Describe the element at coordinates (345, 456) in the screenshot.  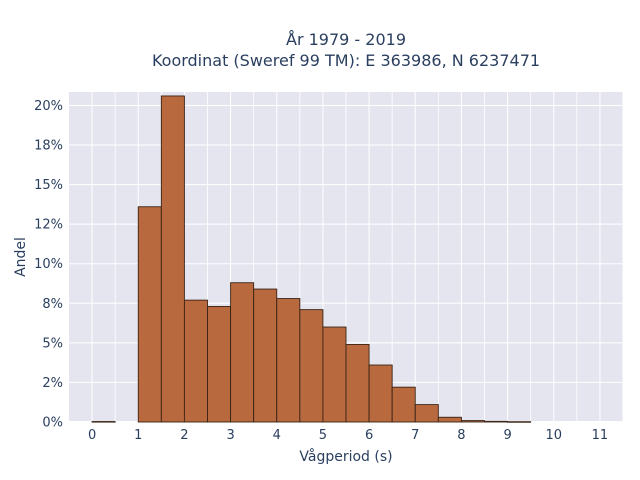
I see `x-axis-label: Vågperiod (s)` at that location.